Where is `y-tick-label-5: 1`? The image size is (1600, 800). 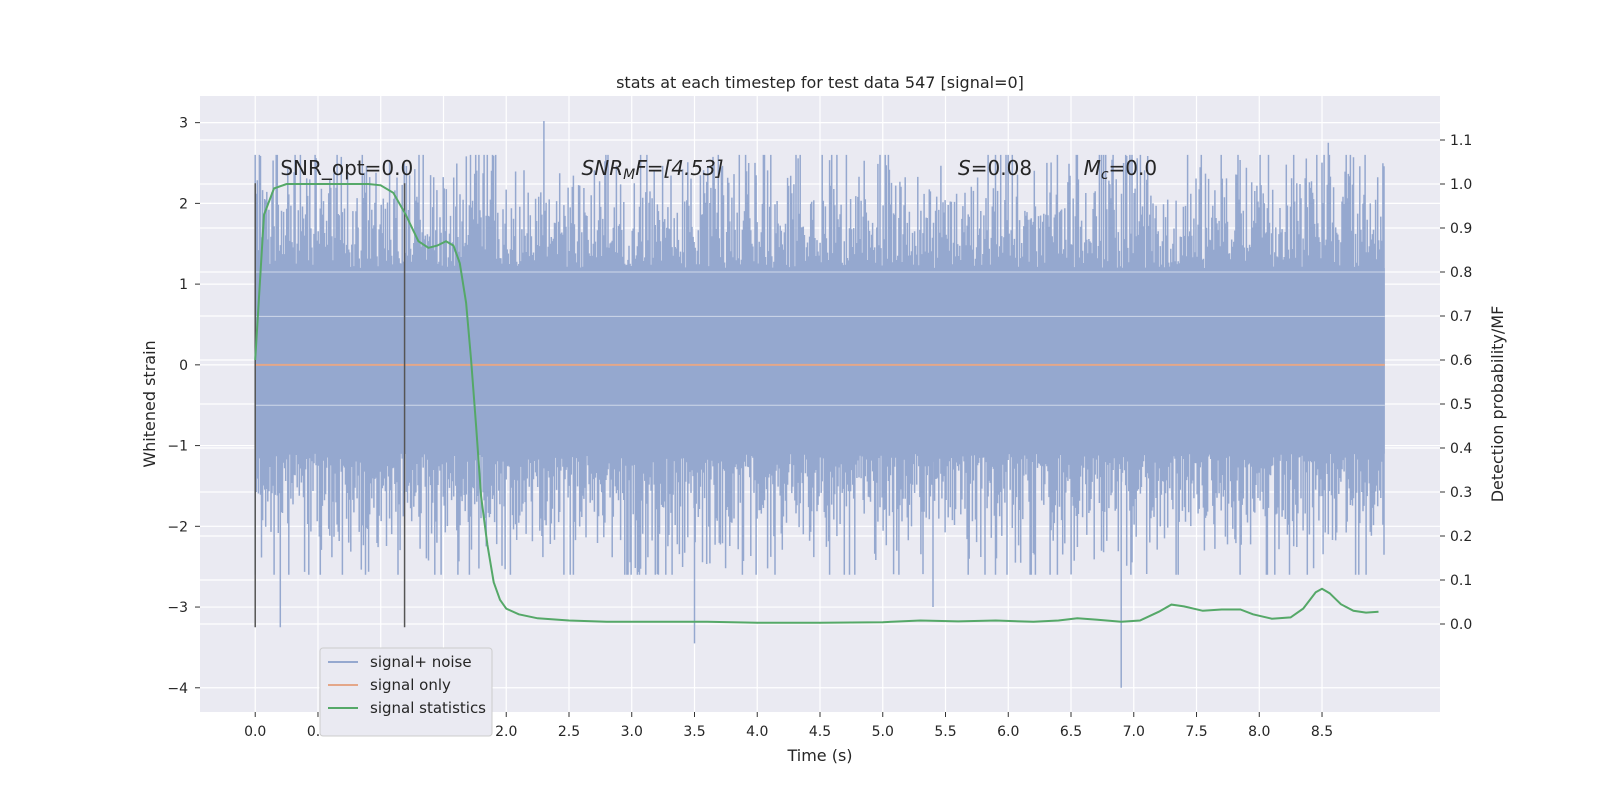 y-tick-label-5: 1 is located at coordinates (183, 285).